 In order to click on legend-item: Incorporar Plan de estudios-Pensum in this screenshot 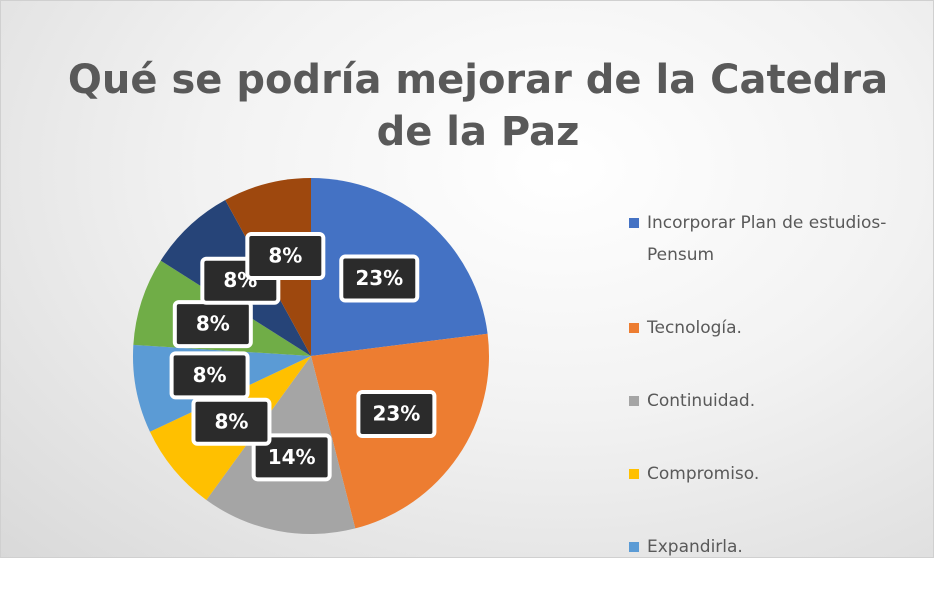, I will do `click(774, 239)`.